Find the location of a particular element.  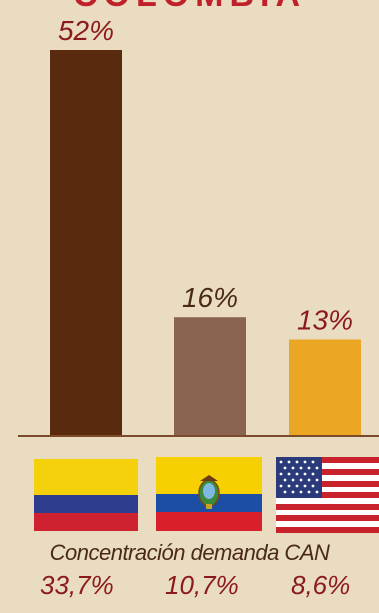

share-colombia: 33,7% is located at coordinates (77, 585).